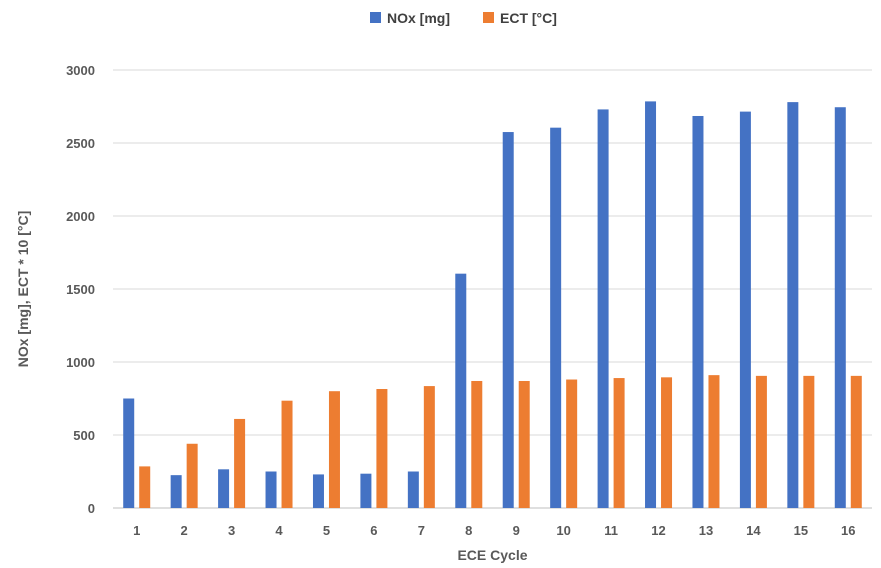 Image resolution: width=881 pixels, height=568 pixels. What do you see at coordinates (279, 530) in the screenshot?
I see `x-tick-label: 4` at bounding box center [279, 530].